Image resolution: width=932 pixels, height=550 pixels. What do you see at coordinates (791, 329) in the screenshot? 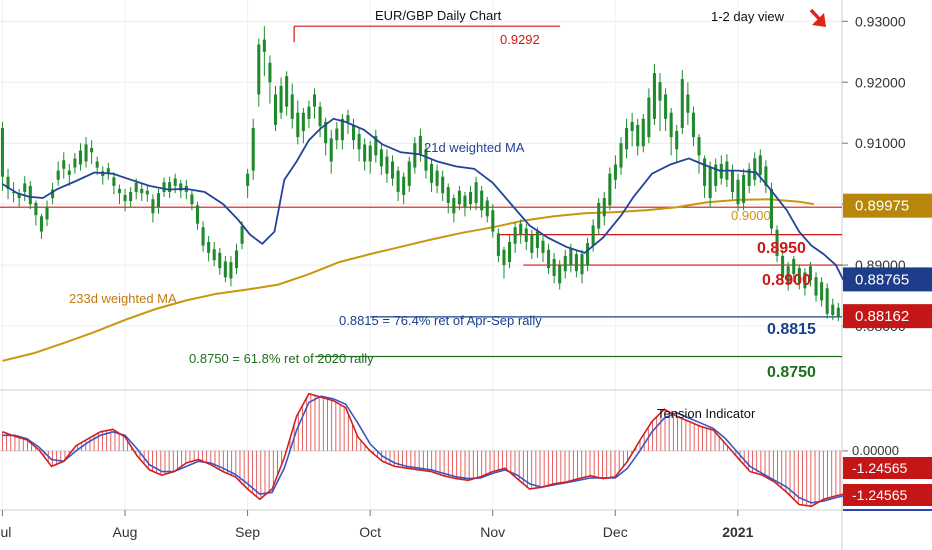
I see `level-8815-label: 0.8815` at bounding box center [791, 329].